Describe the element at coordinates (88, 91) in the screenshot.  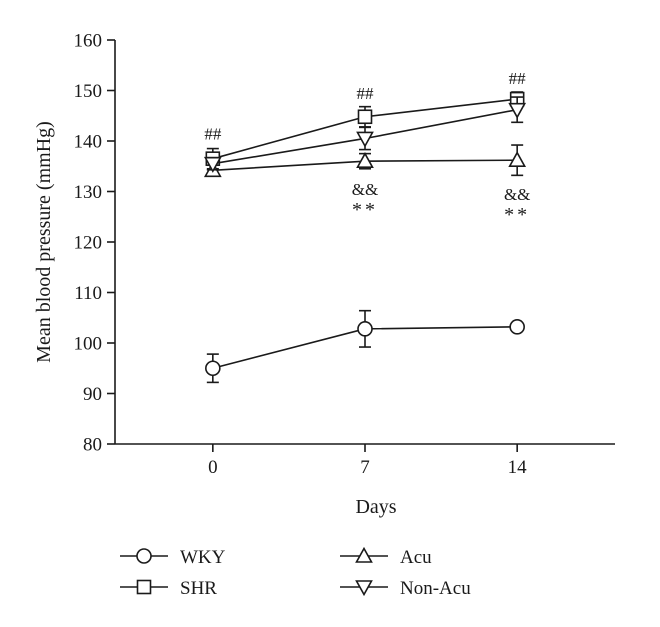
I see `y-tick-label: 150` at that location.